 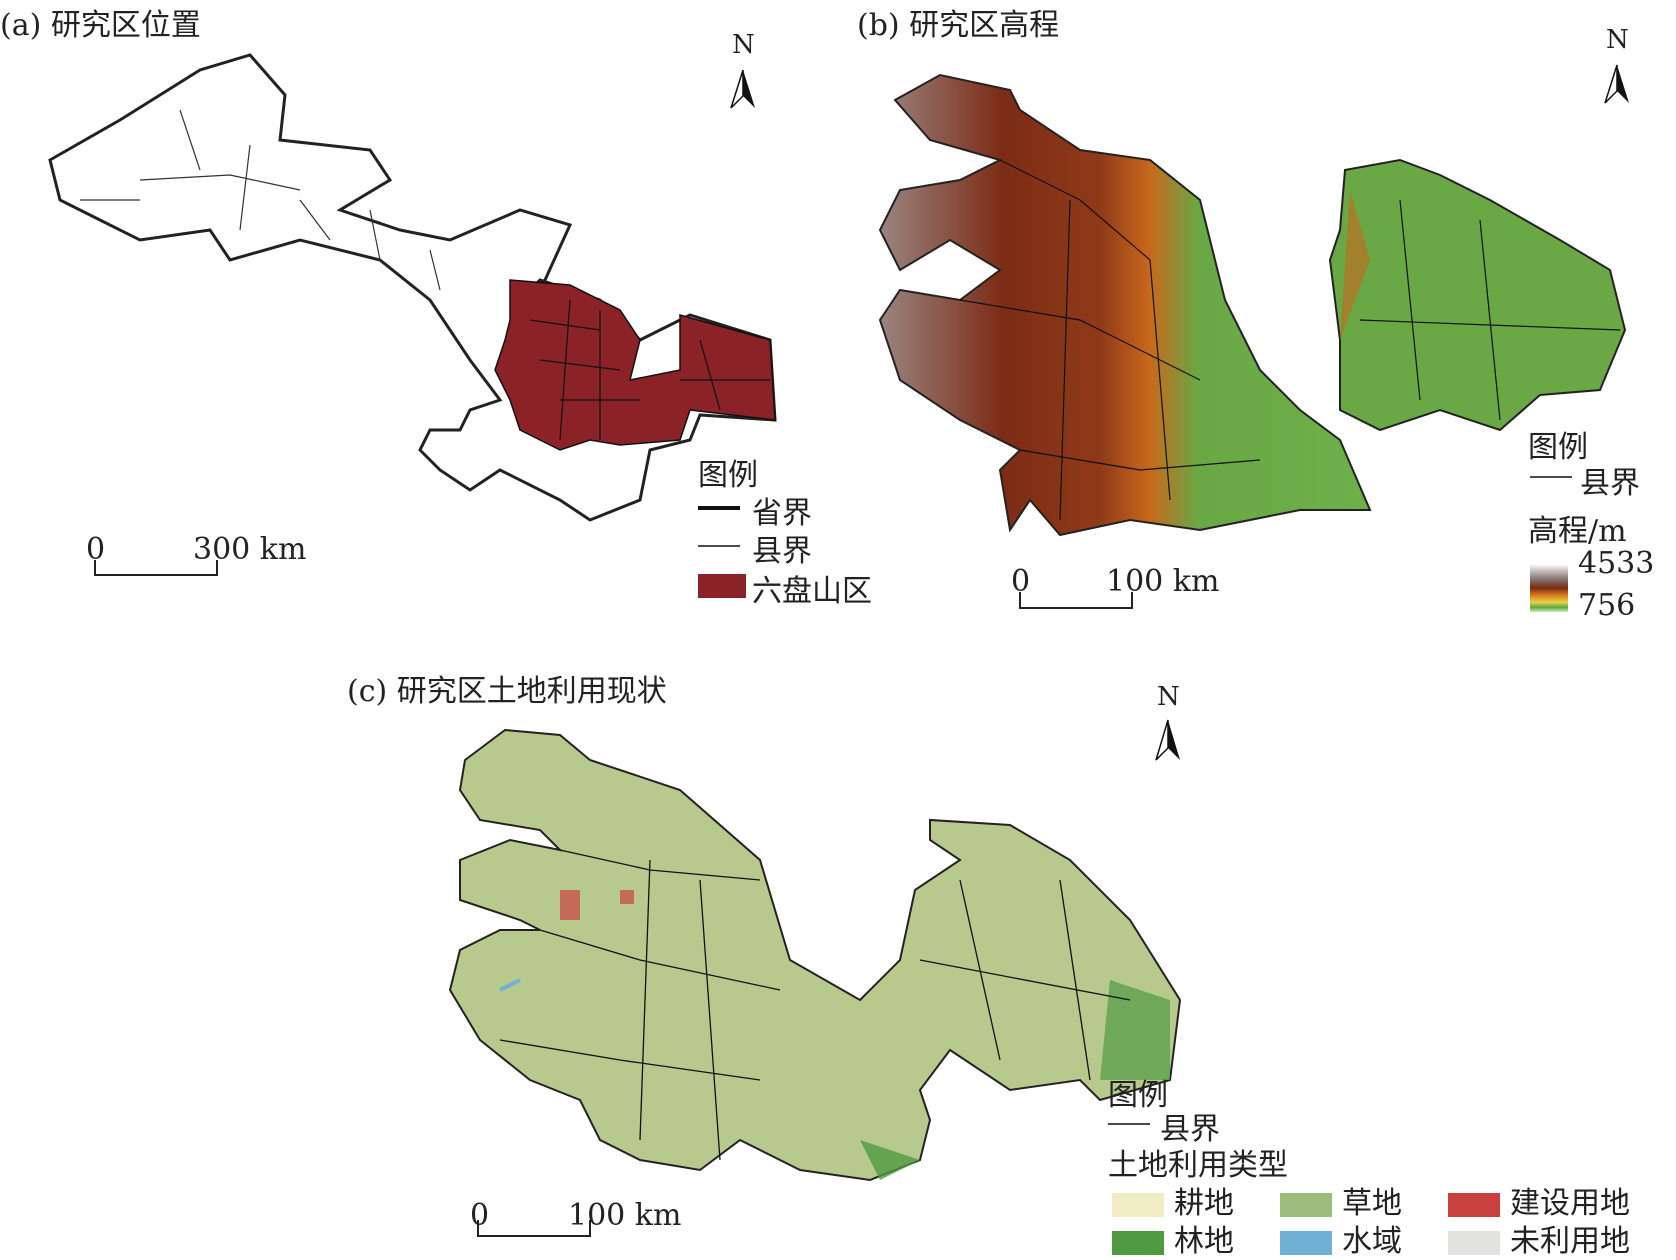 I want to click on classes-title: 土地利用类型, so click(x=1198, y=1165).